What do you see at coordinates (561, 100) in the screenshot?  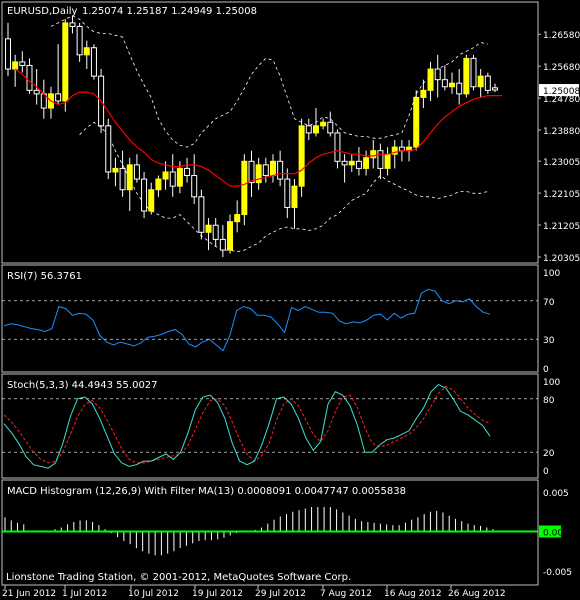 I see `price-tick-label: 1.24780` at bounding box center [561, 100].